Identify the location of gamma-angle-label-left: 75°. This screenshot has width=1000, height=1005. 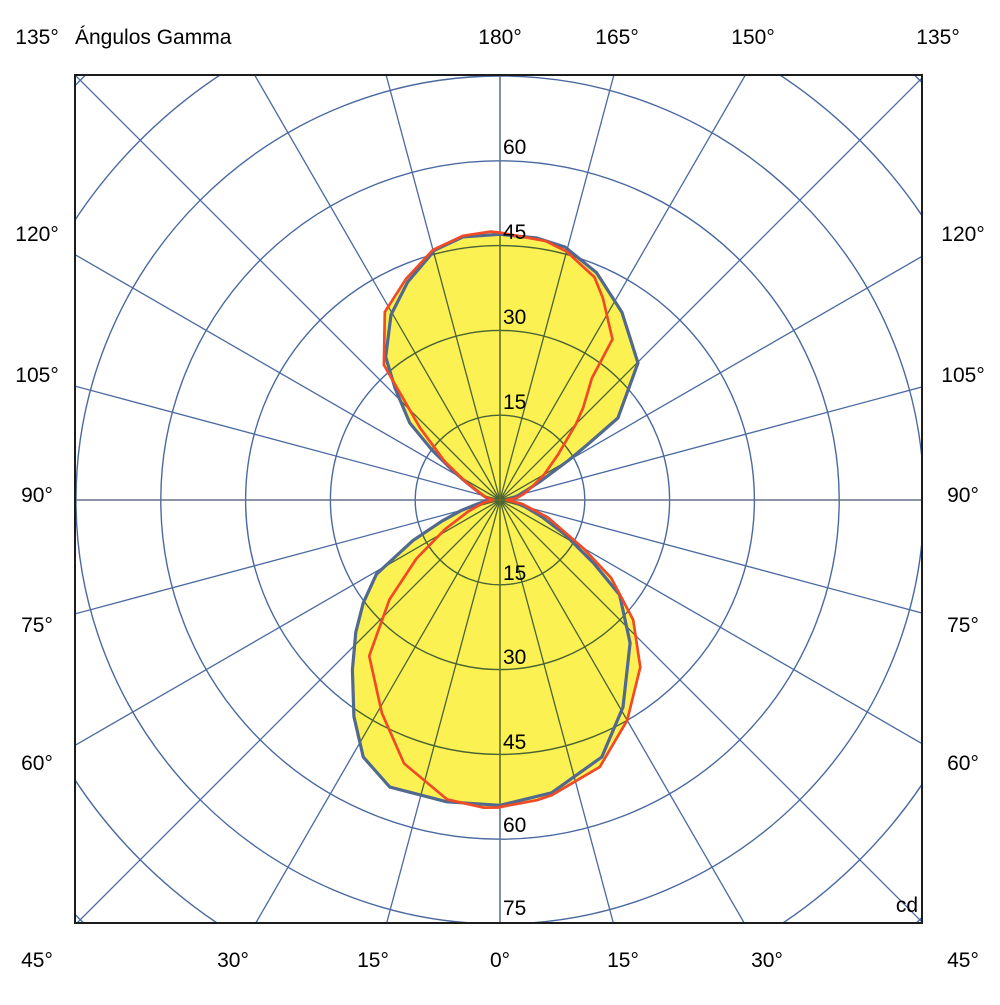
(37, 625).